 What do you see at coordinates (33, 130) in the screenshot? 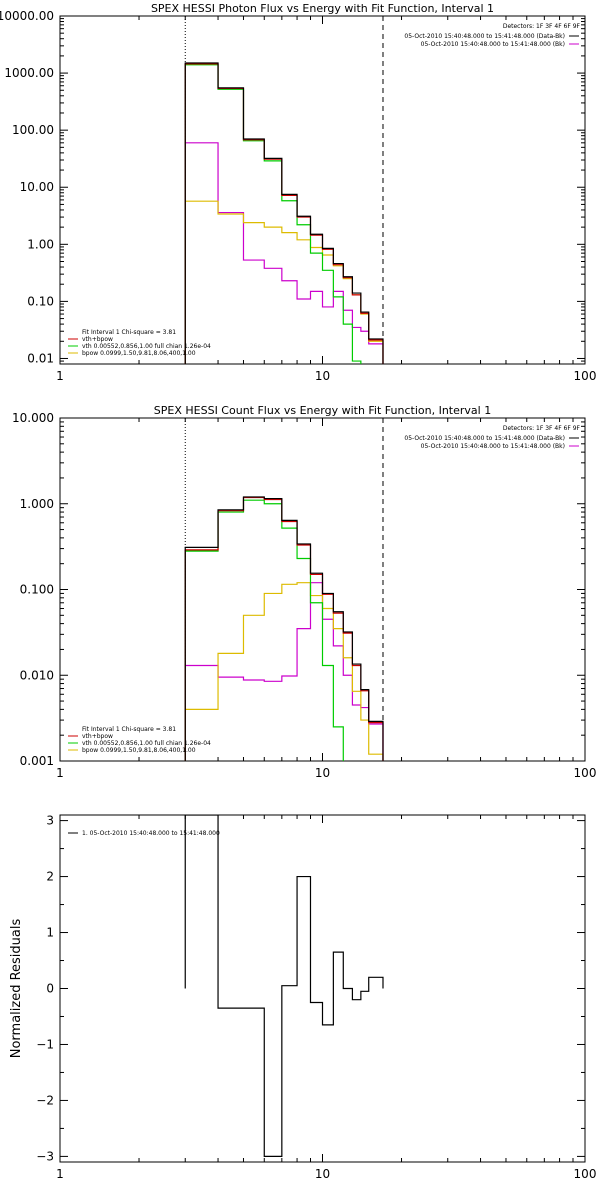
I see `y-tick-label: 100.00` at bounding box center [33, 130].